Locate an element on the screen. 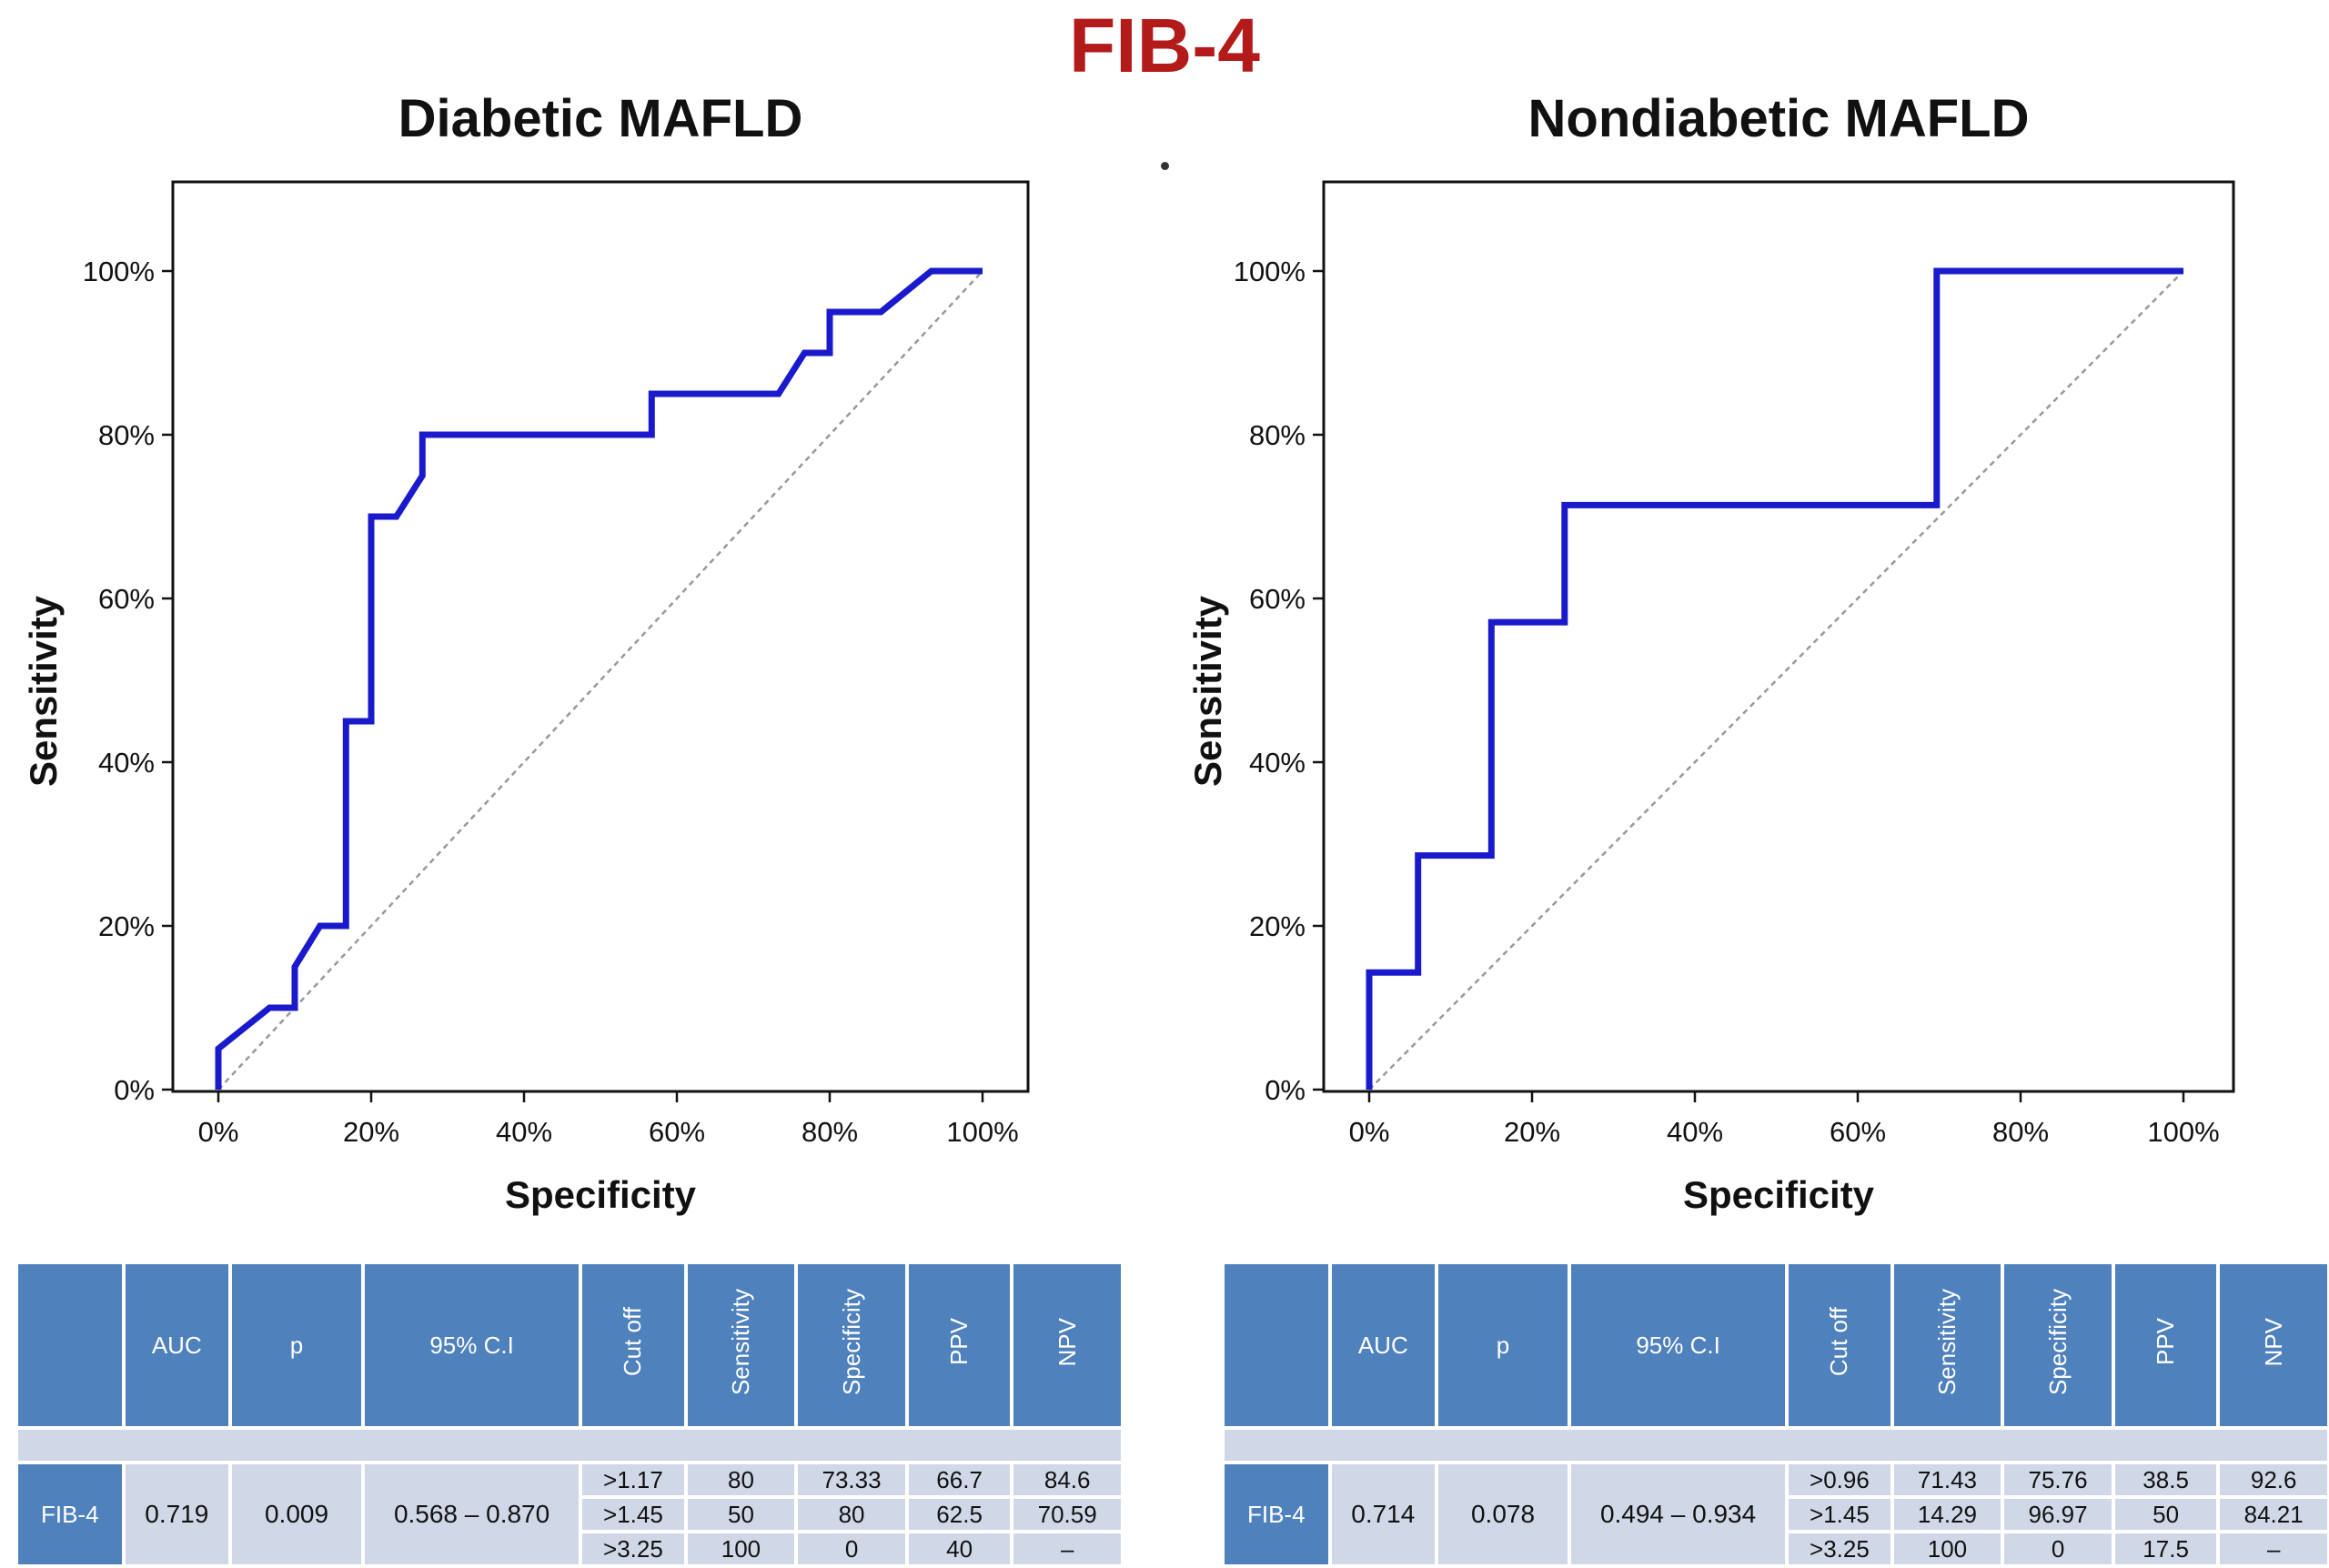 The image size is (2329, 1568). ppv-cell: 50 is located at coordinates (2165, 1514).